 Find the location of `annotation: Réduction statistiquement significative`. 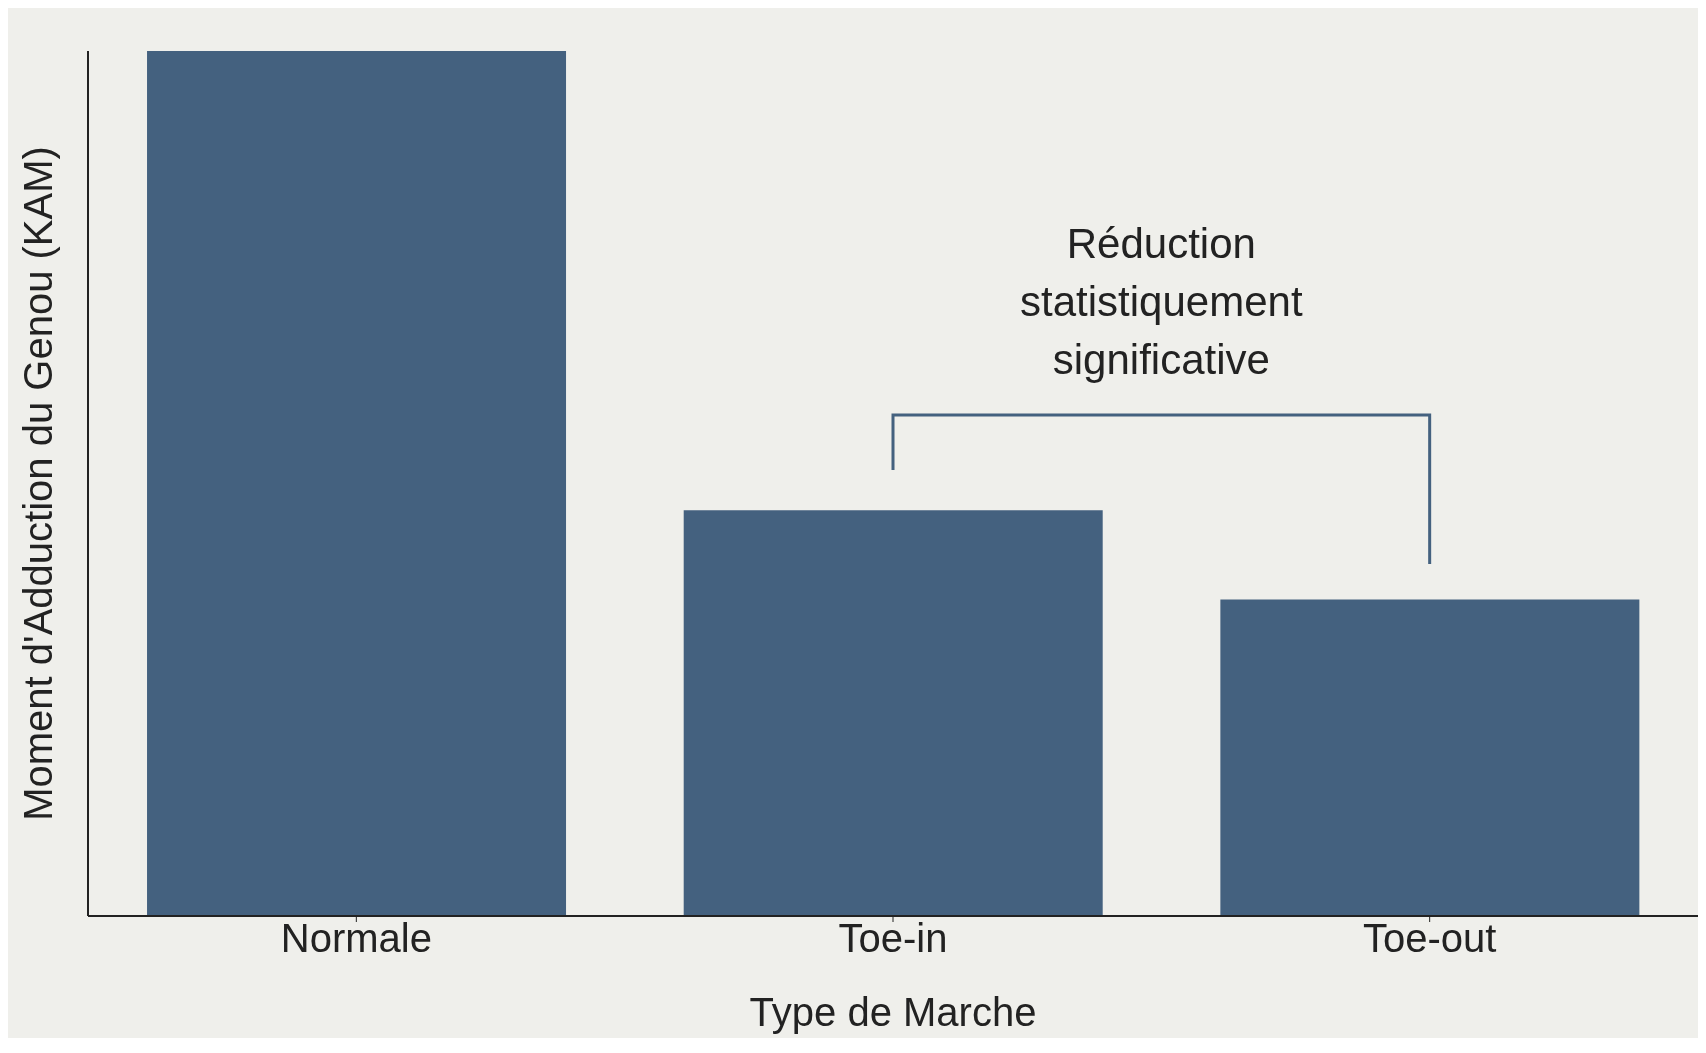

annotation: Réduction statistiquement significative is located at coordinates (1161, 302).